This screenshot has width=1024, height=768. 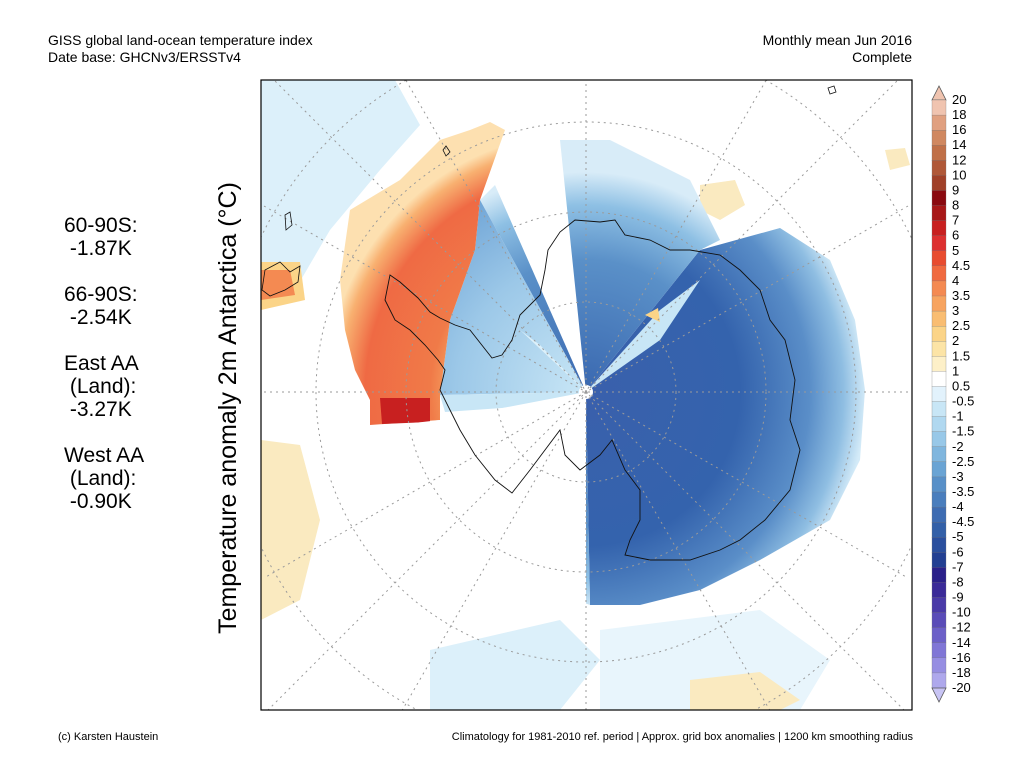 What do you see at coordinates (961, 612) in the screenshot?
I see `colorbar-tick-label: -10` at bounding box center [961, 612].